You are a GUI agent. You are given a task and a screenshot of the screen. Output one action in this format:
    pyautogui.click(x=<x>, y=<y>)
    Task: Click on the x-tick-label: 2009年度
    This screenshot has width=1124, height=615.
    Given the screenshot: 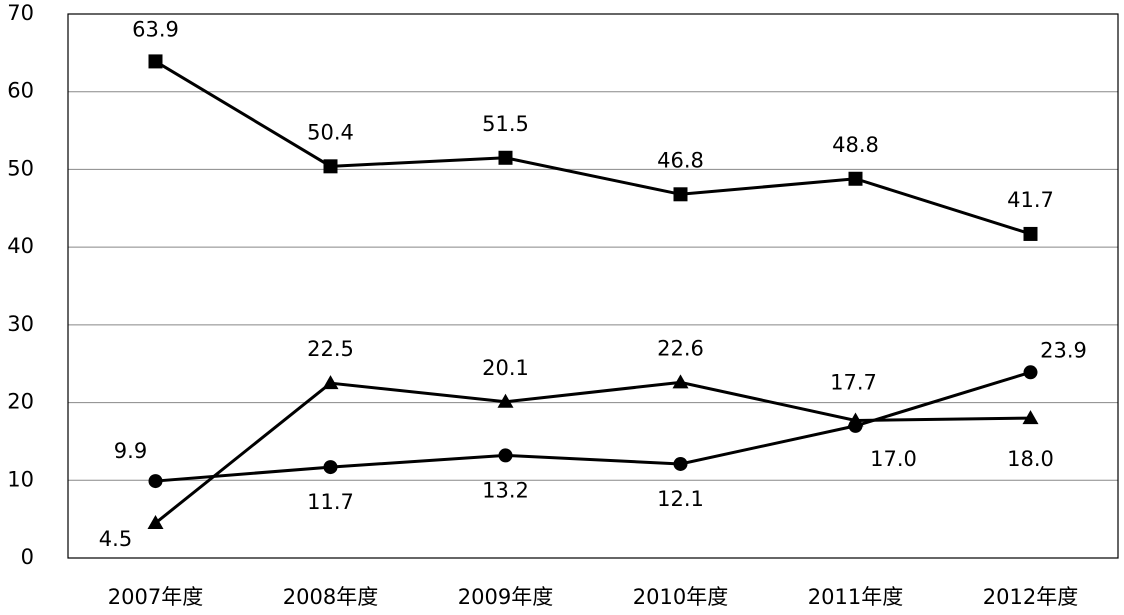 What is the action you would take?
    pyautogui.click(x=505, y=597)
    